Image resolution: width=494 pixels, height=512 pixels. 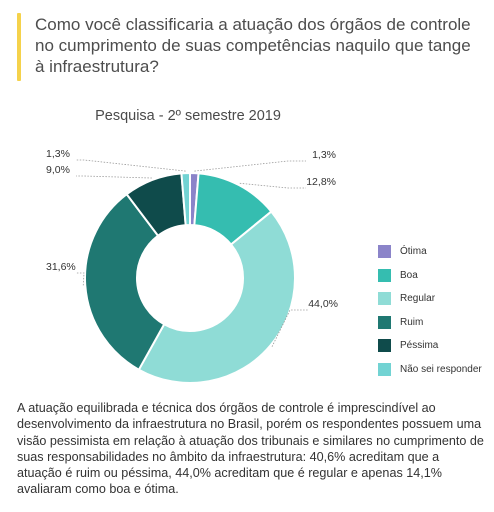 I want to click on data-label-3: 31,6%, so click(x=61, y=267).